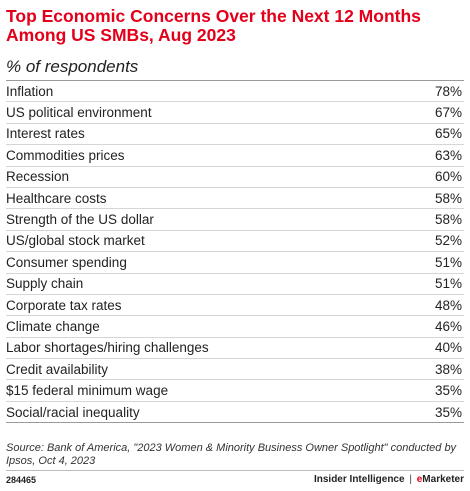  Describe the element at coordinates (235, 156) in the screenshot. I see `table-row: Commodities prices 63%` at that location.